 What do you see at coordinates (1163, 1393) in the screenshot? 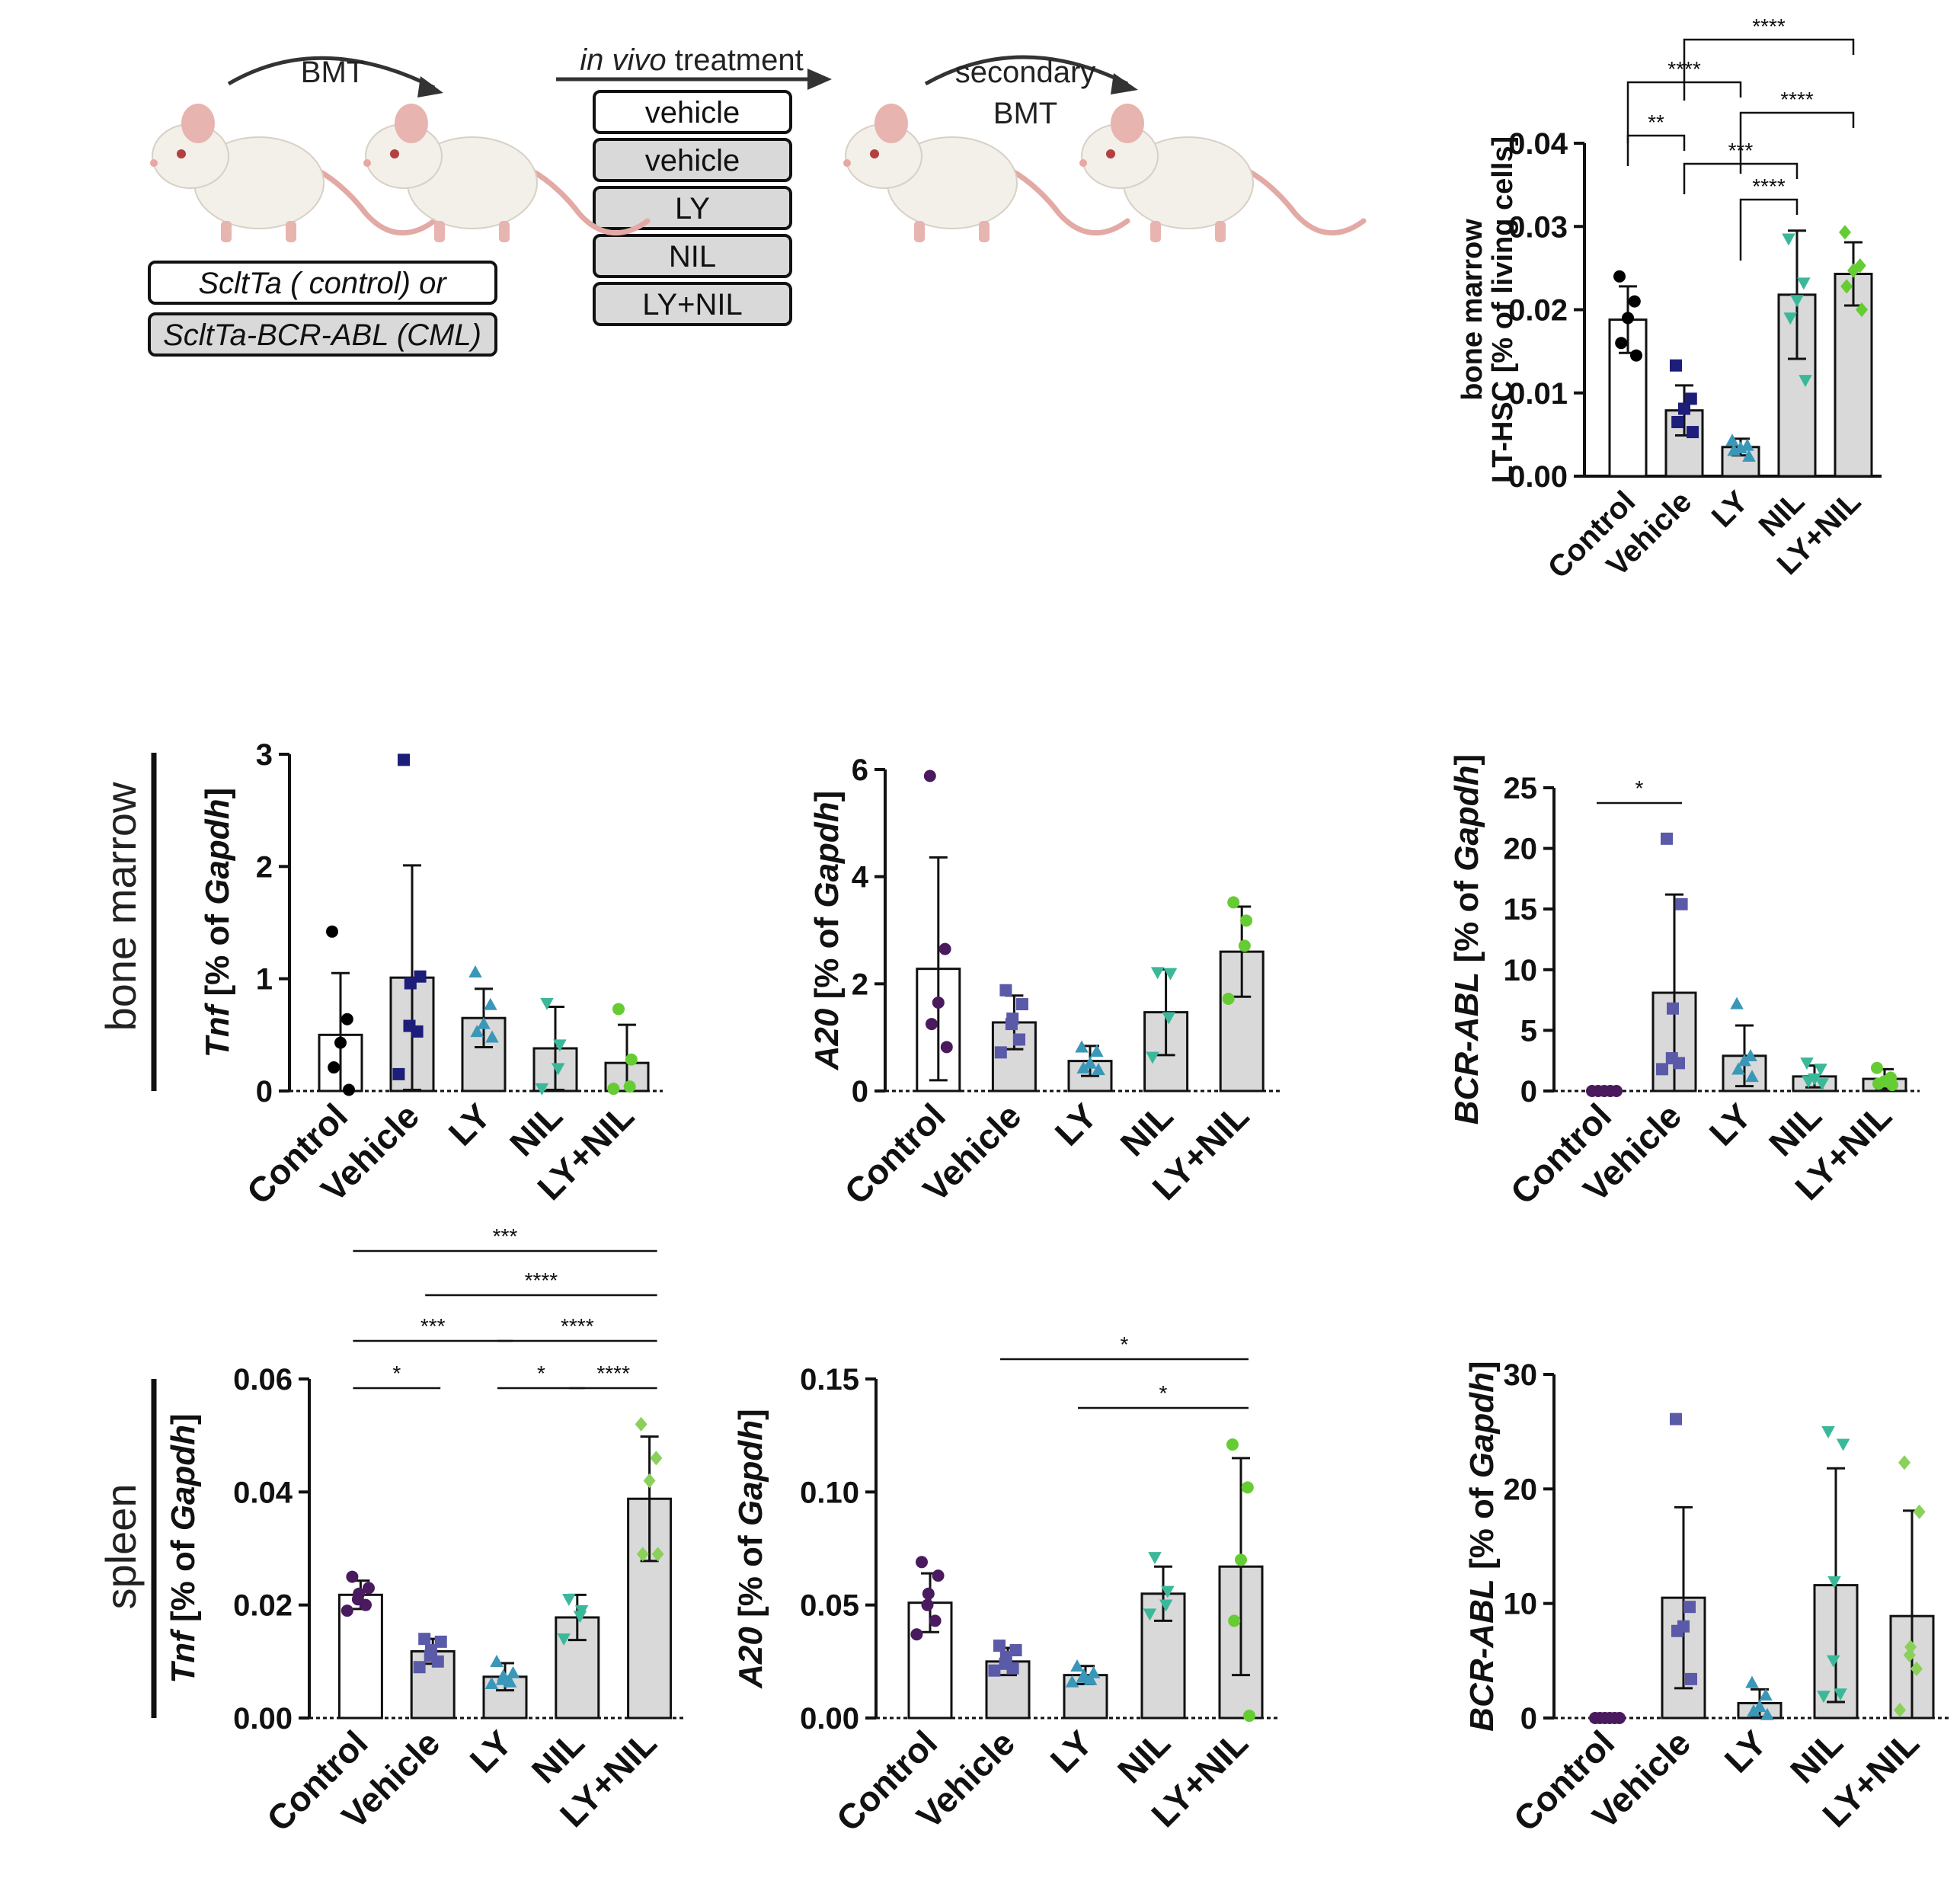
I see `significance-label: *` at bounding box center [1163, 1393].